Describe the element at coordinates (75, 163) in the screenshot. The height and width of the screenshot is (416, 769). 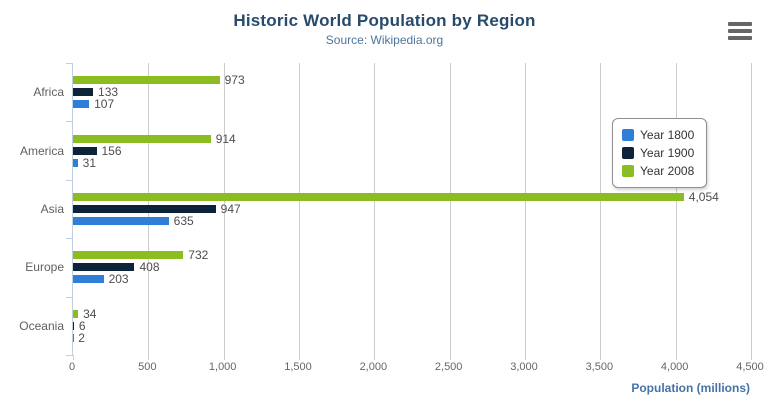
I see `bar-year-1800-america` at that location.